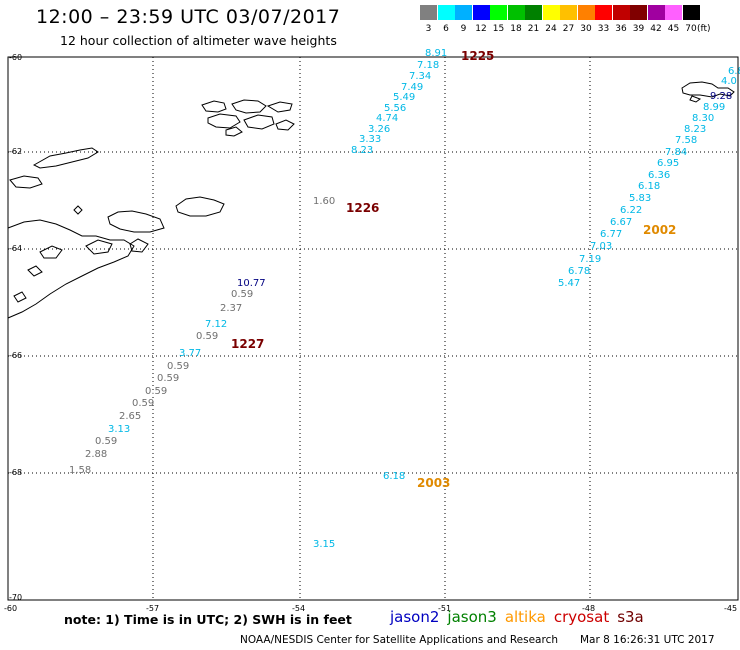 The image size is (740, 650). I want to click on wave-height-value: 7.18, so click(428, 65).